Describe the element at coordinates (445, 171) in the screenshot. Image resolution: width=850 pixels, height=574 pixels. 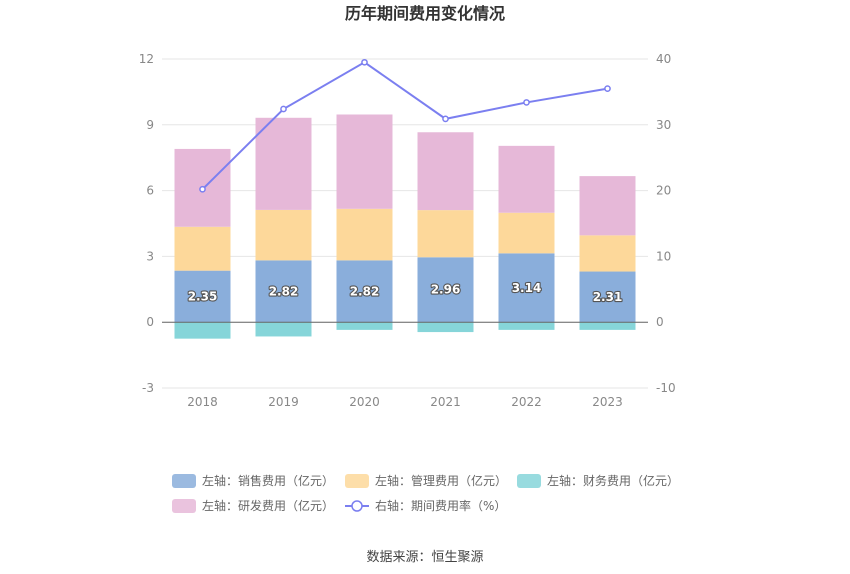
I see `bar-rd-2021` at that location.